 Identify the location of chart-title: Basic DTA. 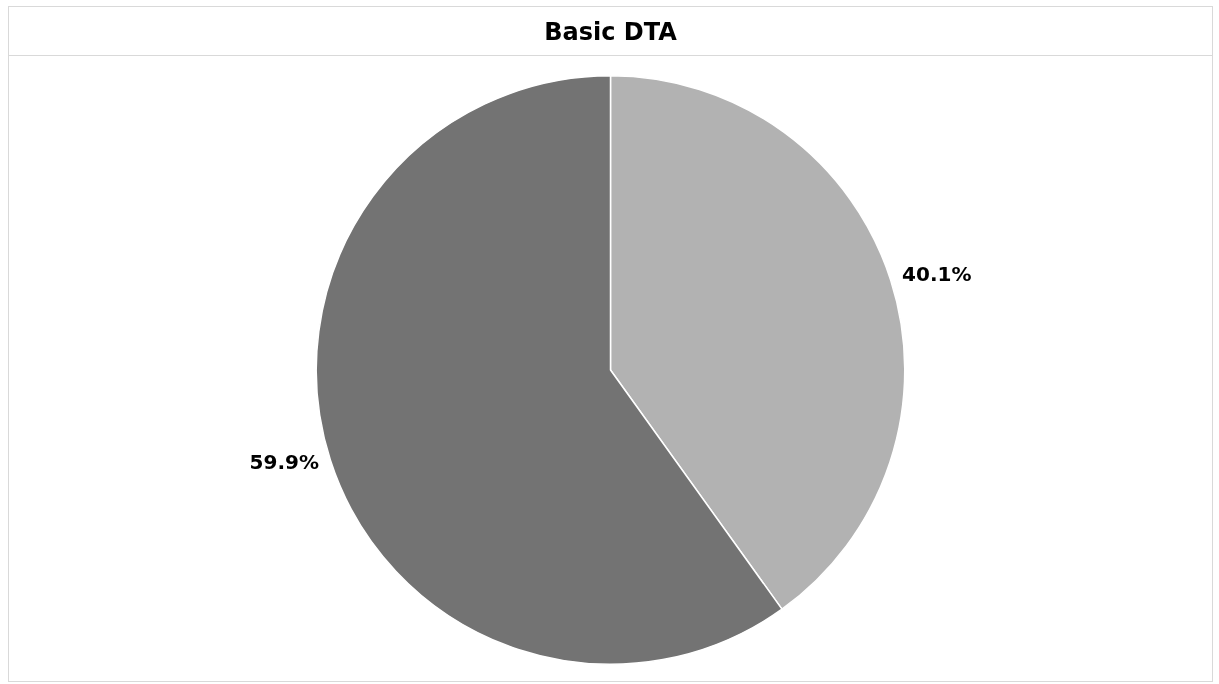
(610, 31).